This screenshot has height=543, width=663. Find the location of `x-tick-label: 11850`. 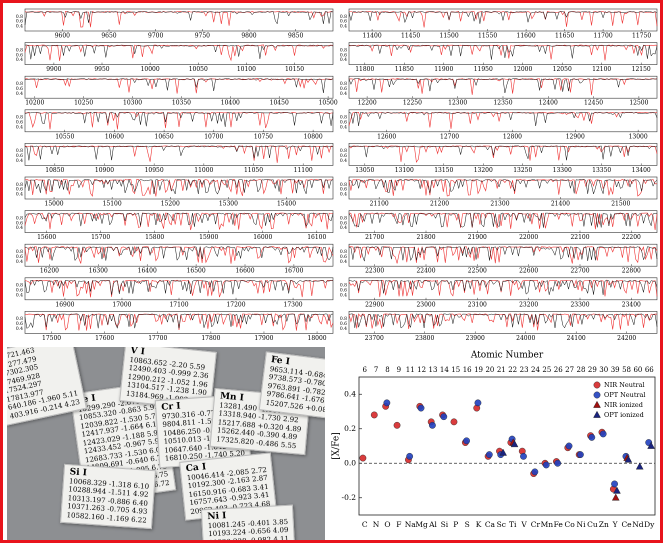

x-tick-label: 11850 is located at coordinates (404, 69).